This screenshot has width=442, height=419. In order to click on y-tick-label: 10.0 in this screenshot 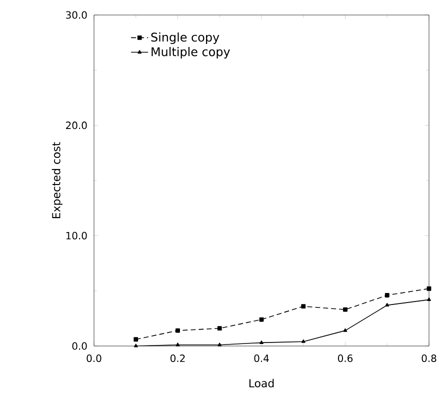, I will do `click(76, 236)`.